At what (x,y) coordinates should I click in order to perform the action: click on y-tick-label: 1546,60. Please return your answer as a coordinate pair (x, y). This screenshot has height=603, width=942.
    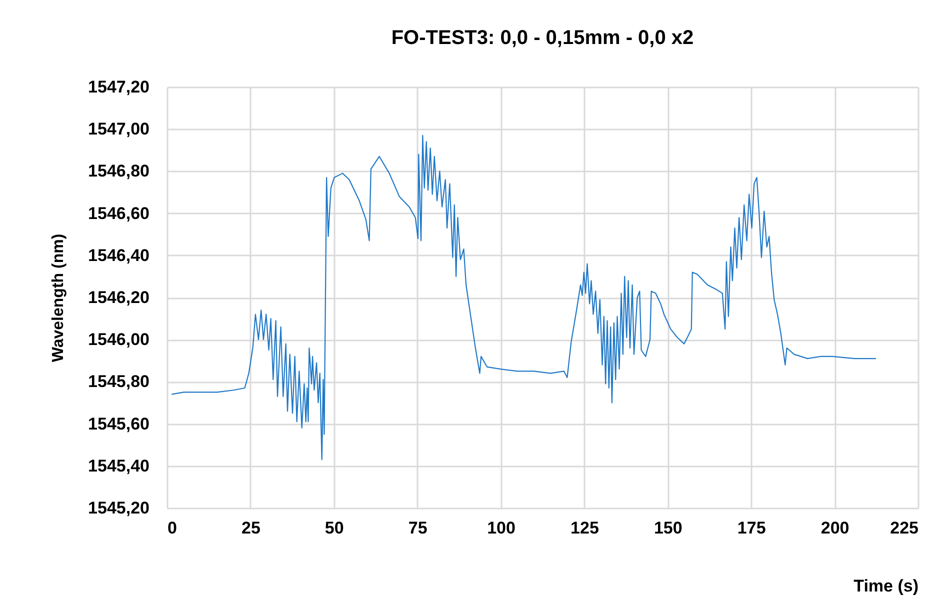
    Looking at the image, I should click on (119, 213).